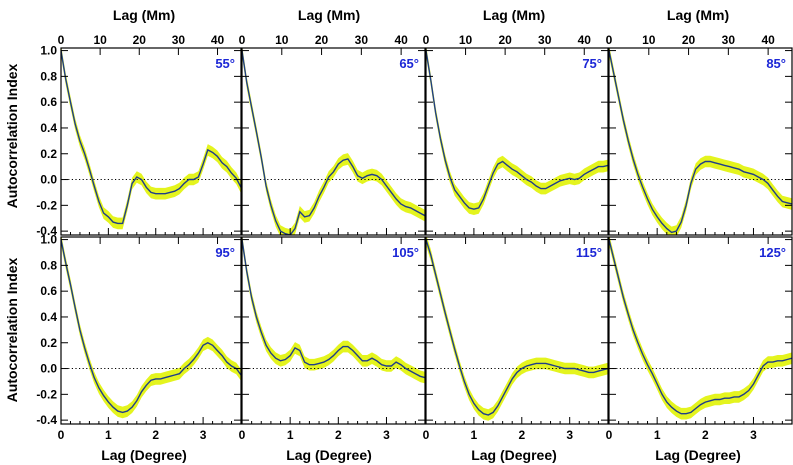  I want to click on y-tick-label: 0.2, so click(48, 154).